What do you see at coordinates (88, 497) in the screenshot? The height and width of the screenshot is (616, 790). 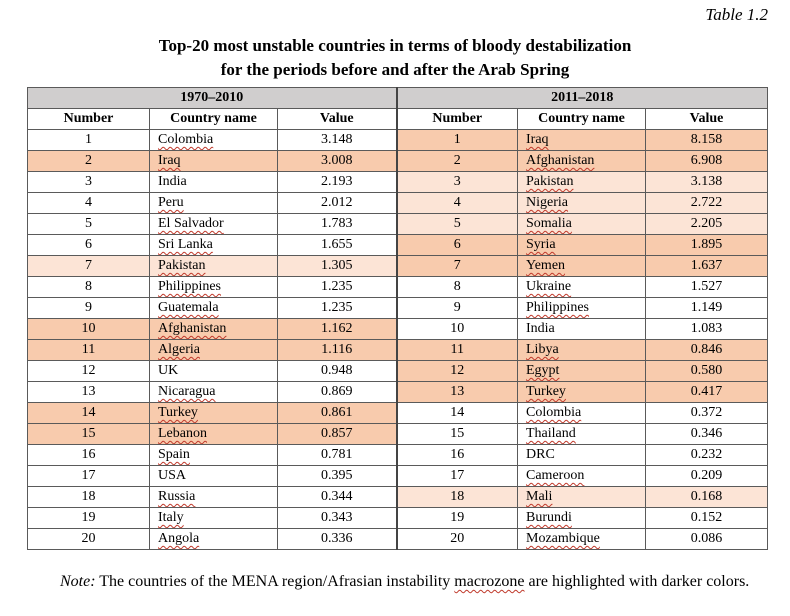 I see `left-number-cell: 18` at bounding box center [88, 497].